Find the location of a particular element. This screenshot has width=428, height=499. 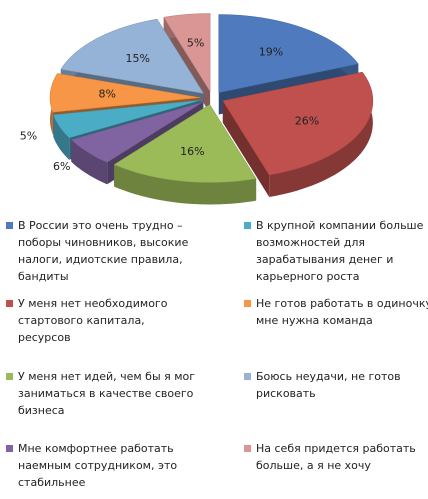

data-label: 8% is located at coordinates (106, 94).